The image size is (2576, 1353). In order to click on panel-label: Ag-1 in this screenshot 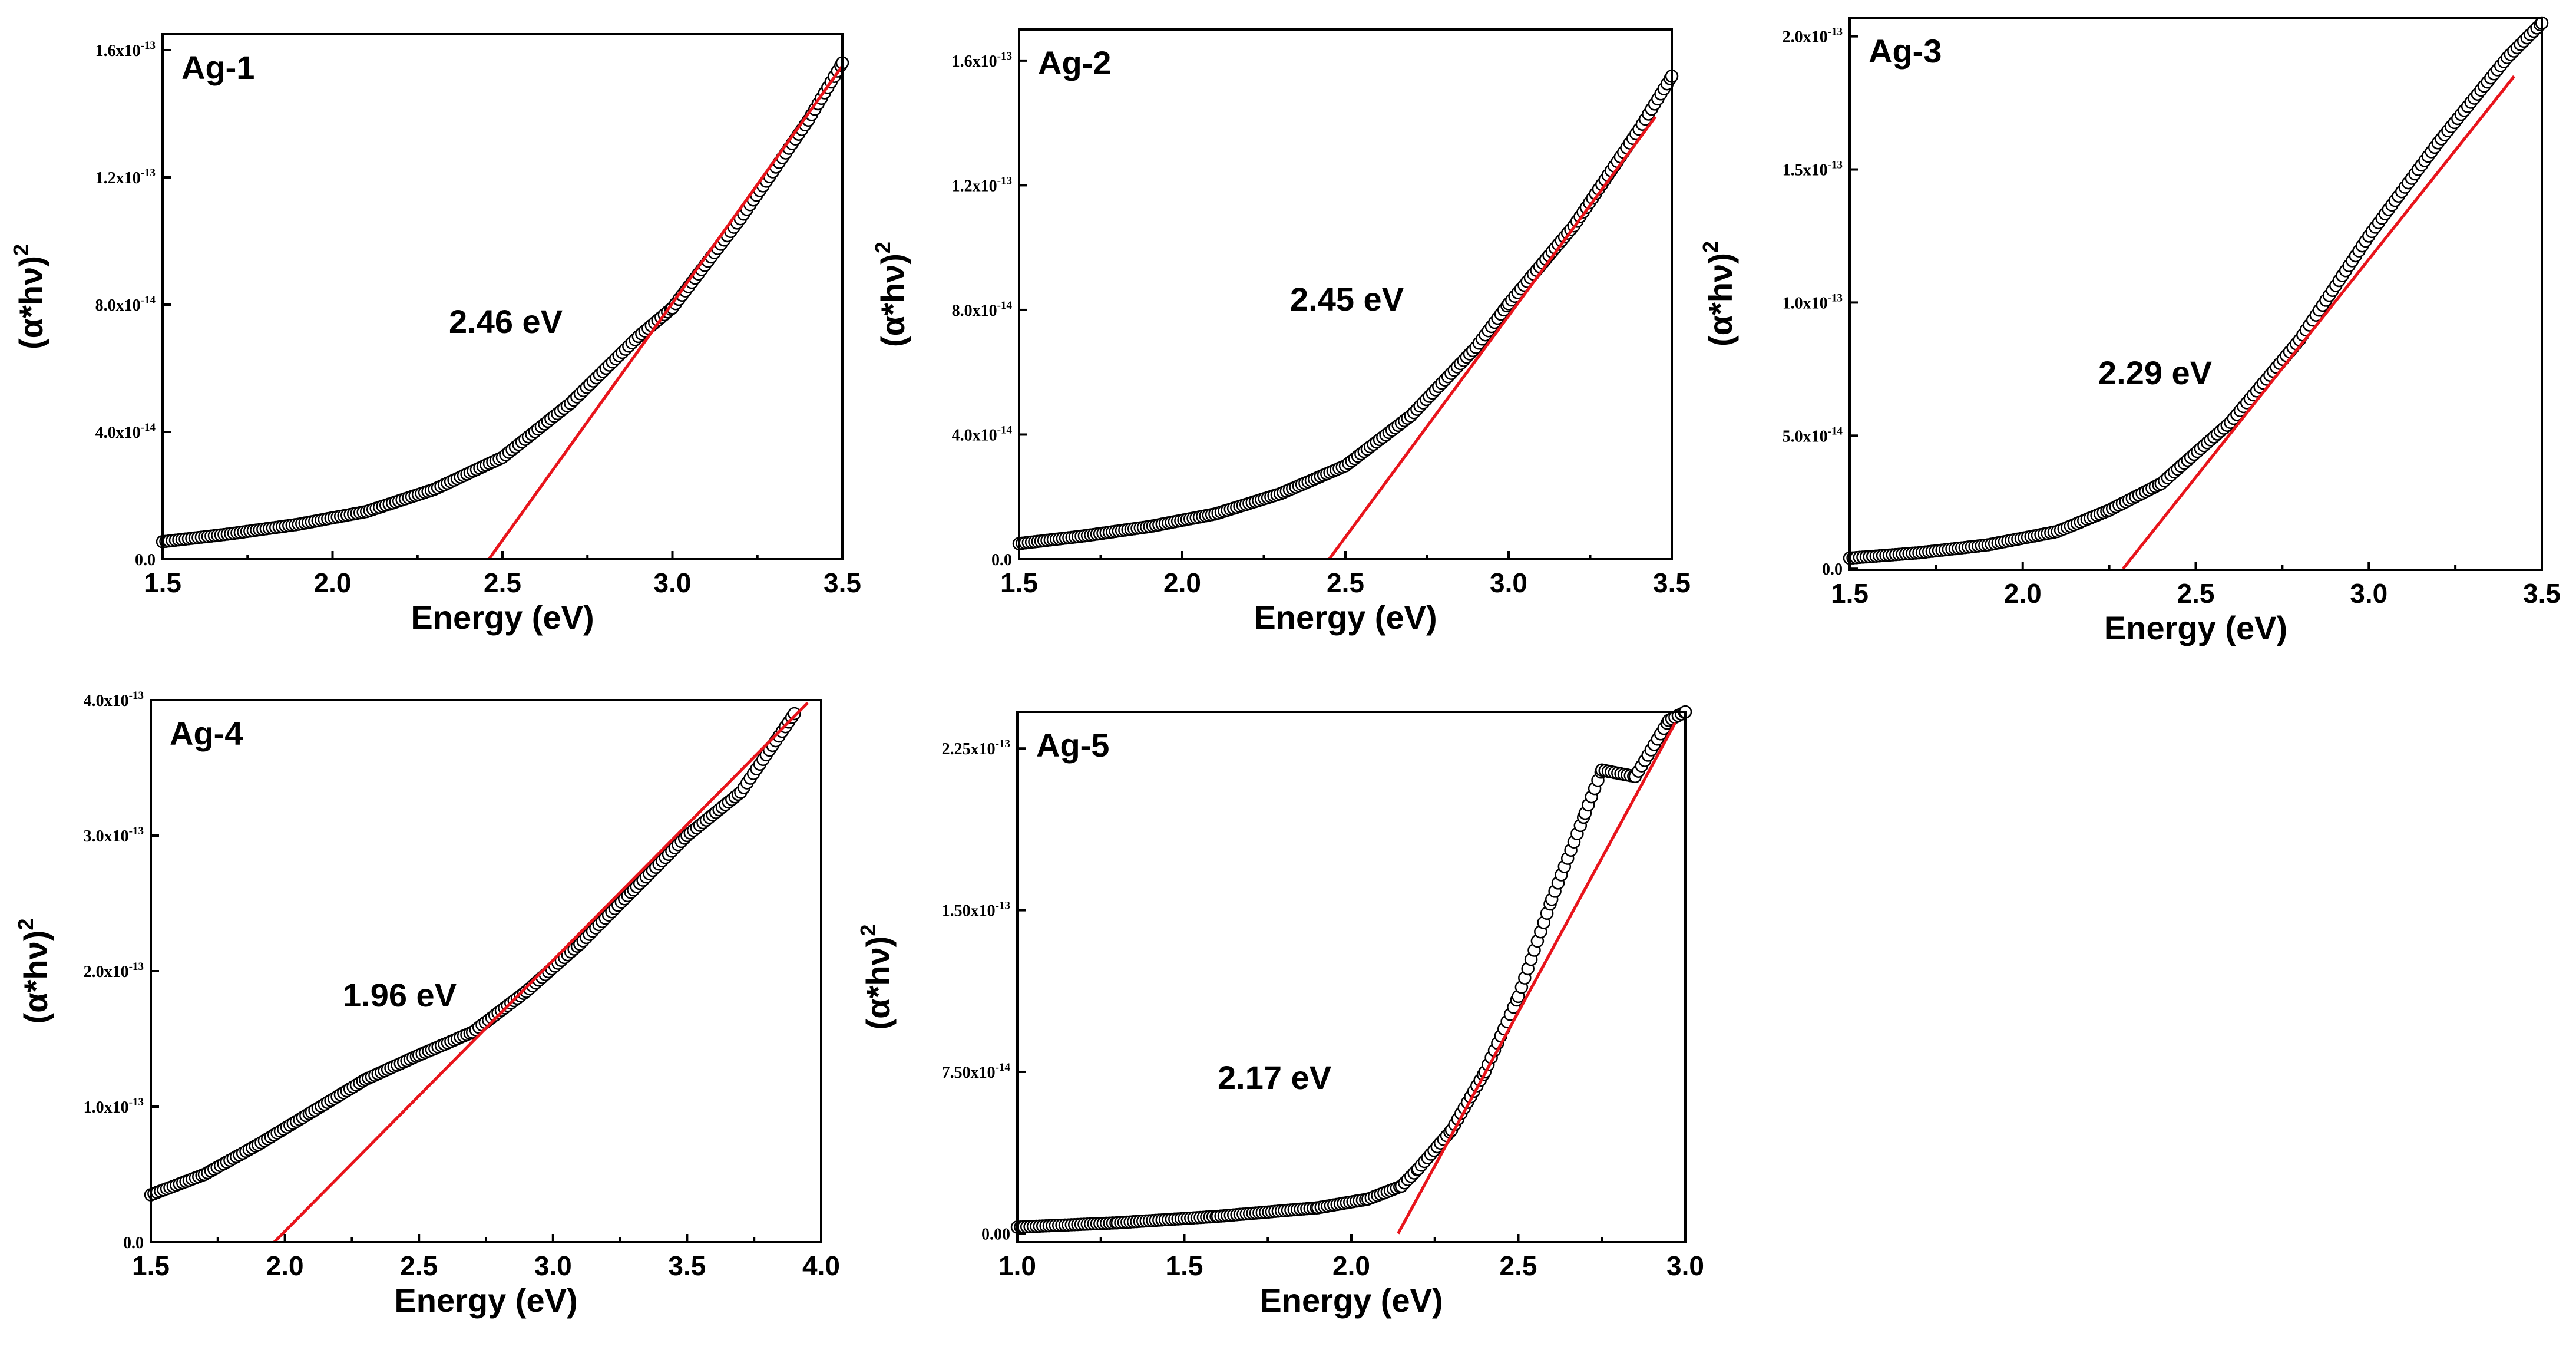, I will do `click(217, 67)`.